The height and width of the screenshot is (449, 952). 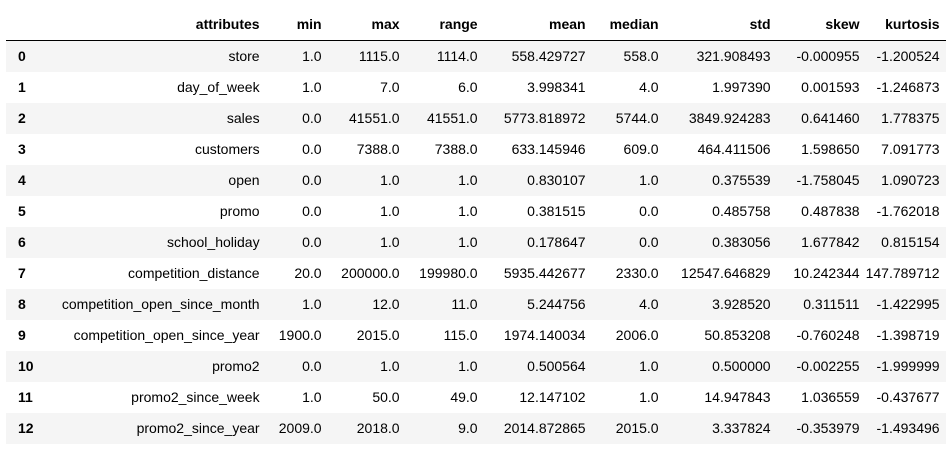 I want to click on cell-max: 2018.0, so click(x=378, y=428).